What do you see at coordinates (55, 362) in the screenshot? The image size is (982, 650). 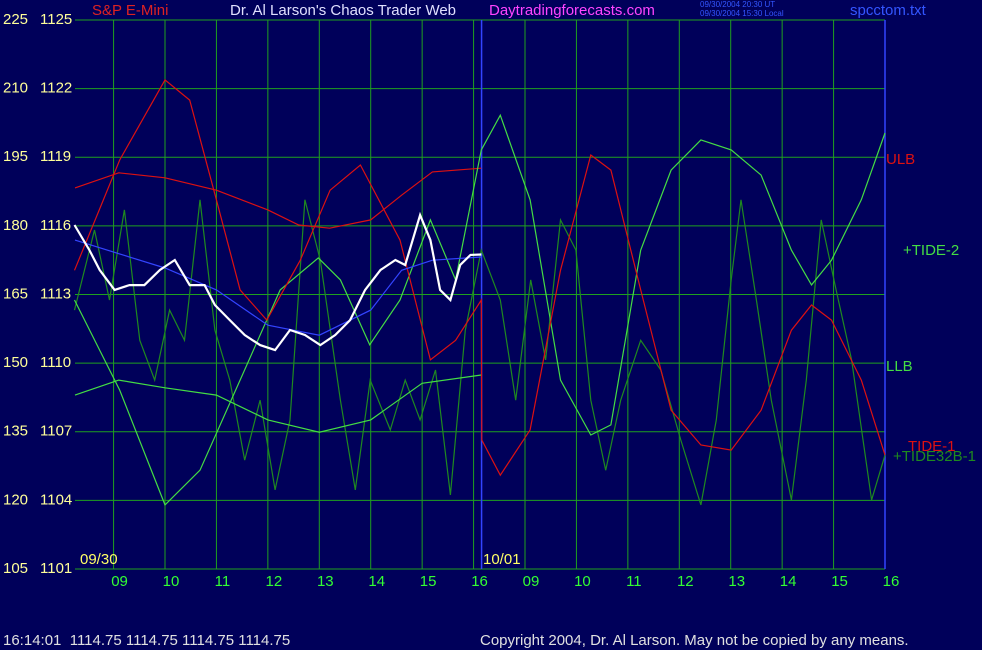 I see `y2-tick-label: 1110` at bounding box center [55, 362].